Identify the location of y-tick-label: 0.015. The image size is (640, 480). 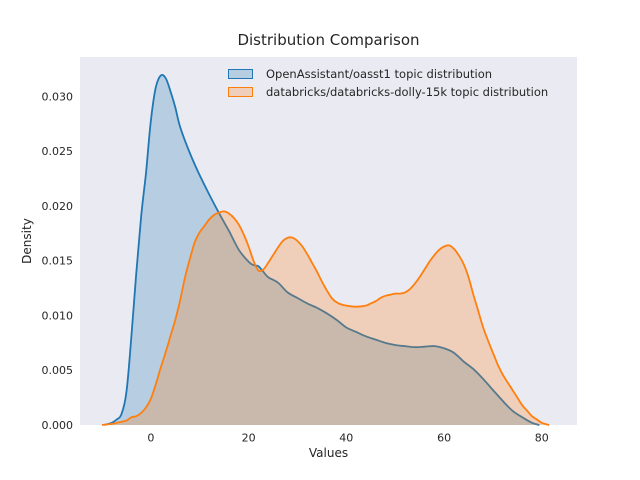
(58, 261).